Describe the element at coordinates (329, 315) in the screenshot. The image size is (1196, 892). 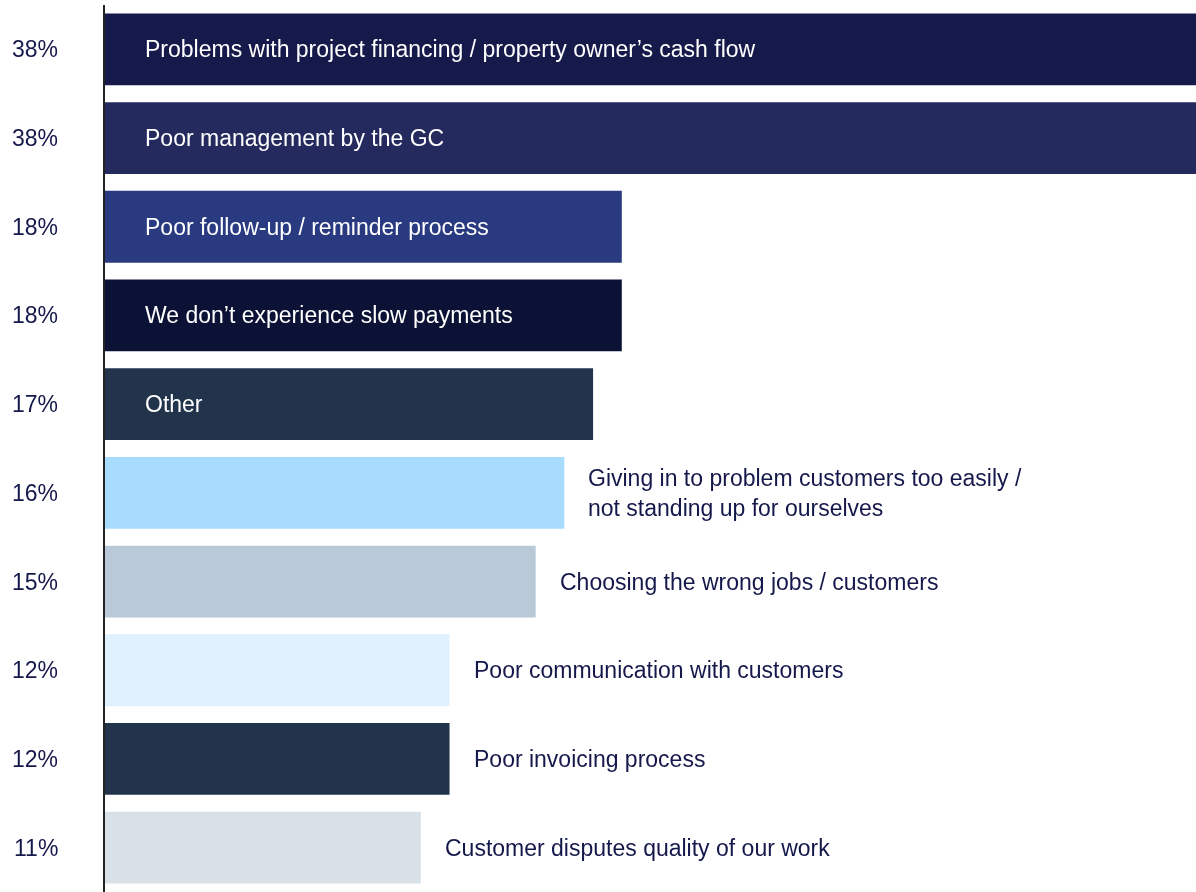
I see `y-tick-label: We don’t experience slow payments` at that location.